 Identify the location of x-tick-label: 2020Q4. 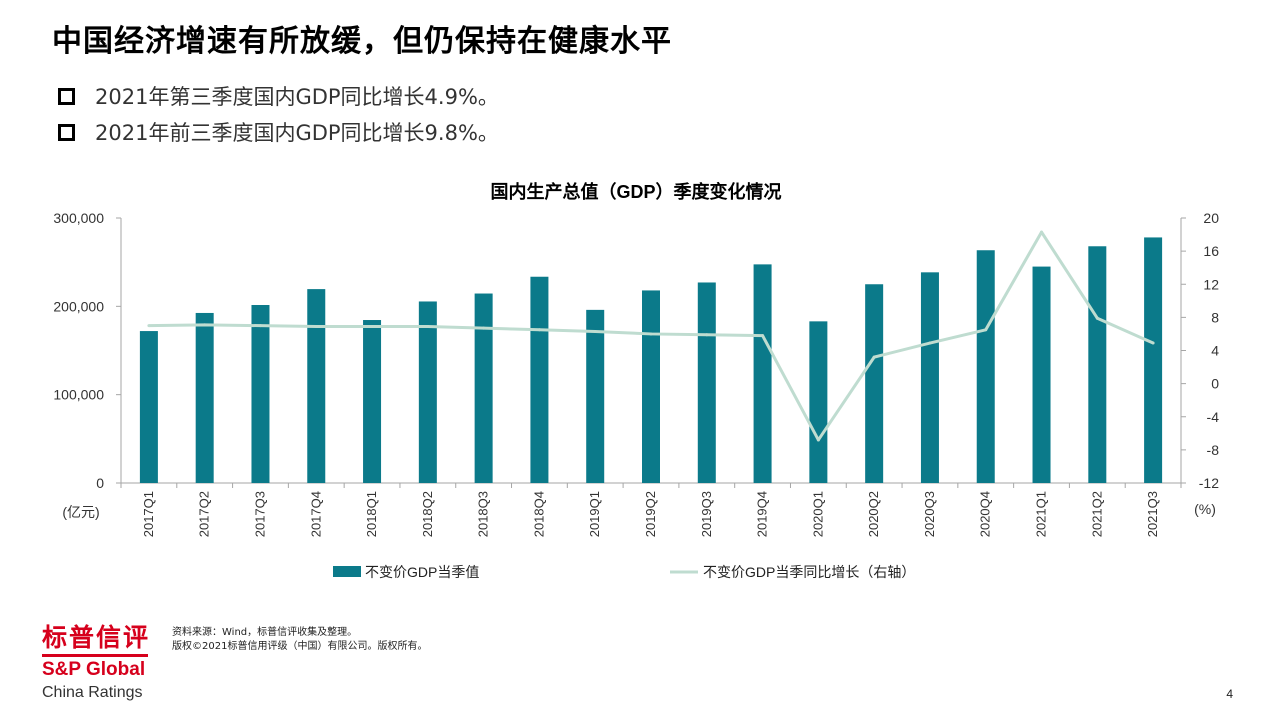
(985, 514).